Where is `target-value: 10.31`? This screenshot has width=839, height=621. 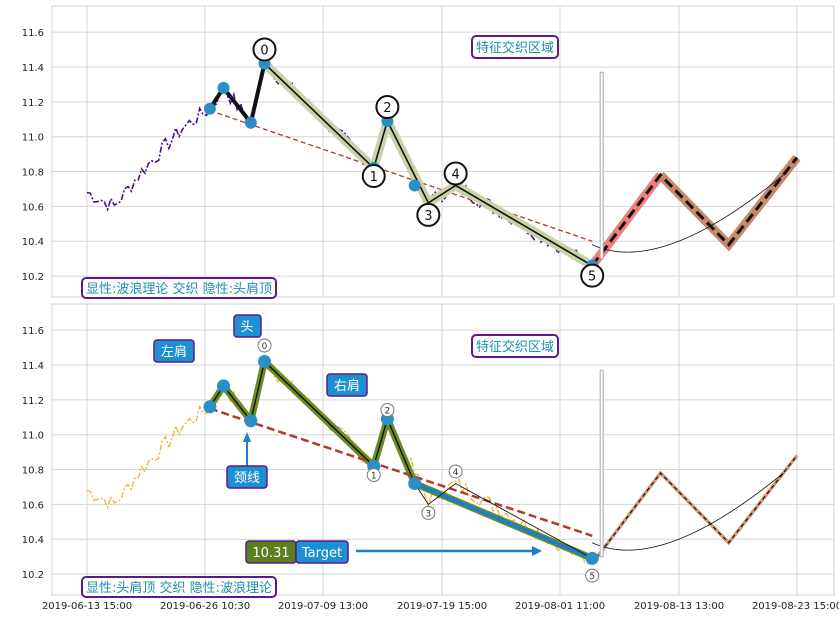
target-value: 10.31 is located at coordinates (270, 553).